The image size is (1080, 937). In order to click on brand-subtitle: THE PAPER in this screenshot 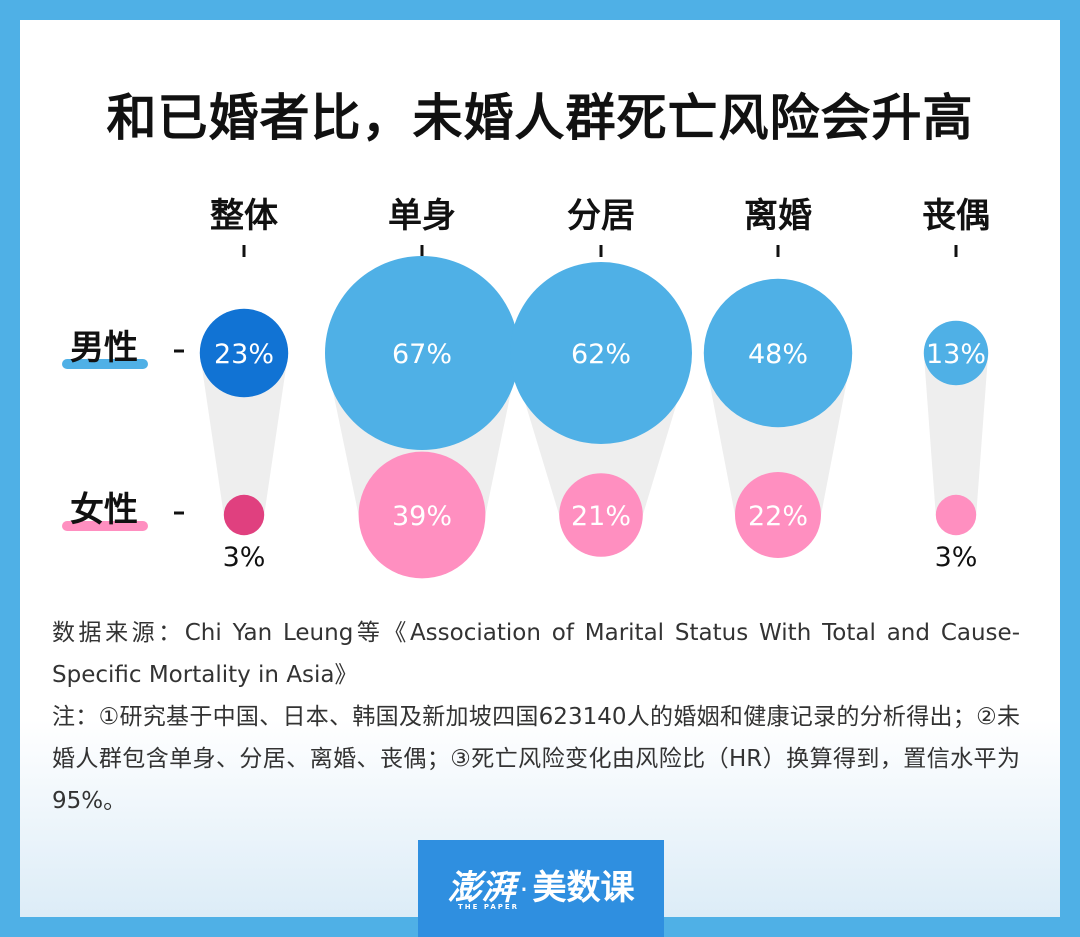, I will do `click(489, 907)`.